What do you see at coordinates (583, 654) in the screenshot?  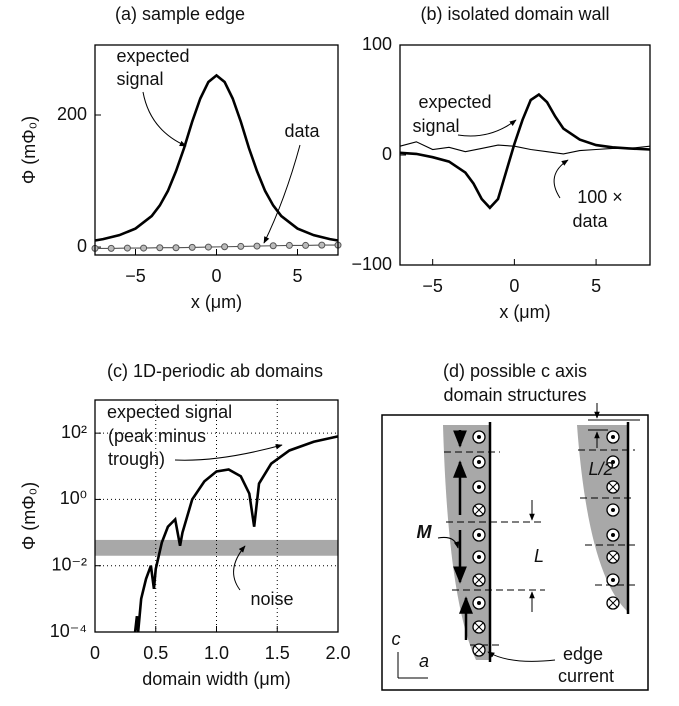 I see `label-edge: edge` at bounding box center [583, 654].